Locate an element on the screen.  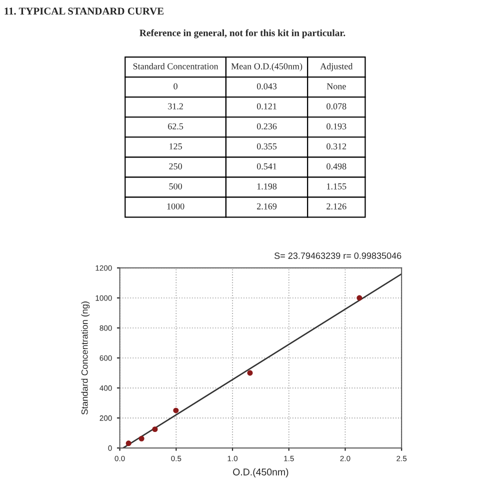
text: 1.198 is located at coordinates (267, 186).